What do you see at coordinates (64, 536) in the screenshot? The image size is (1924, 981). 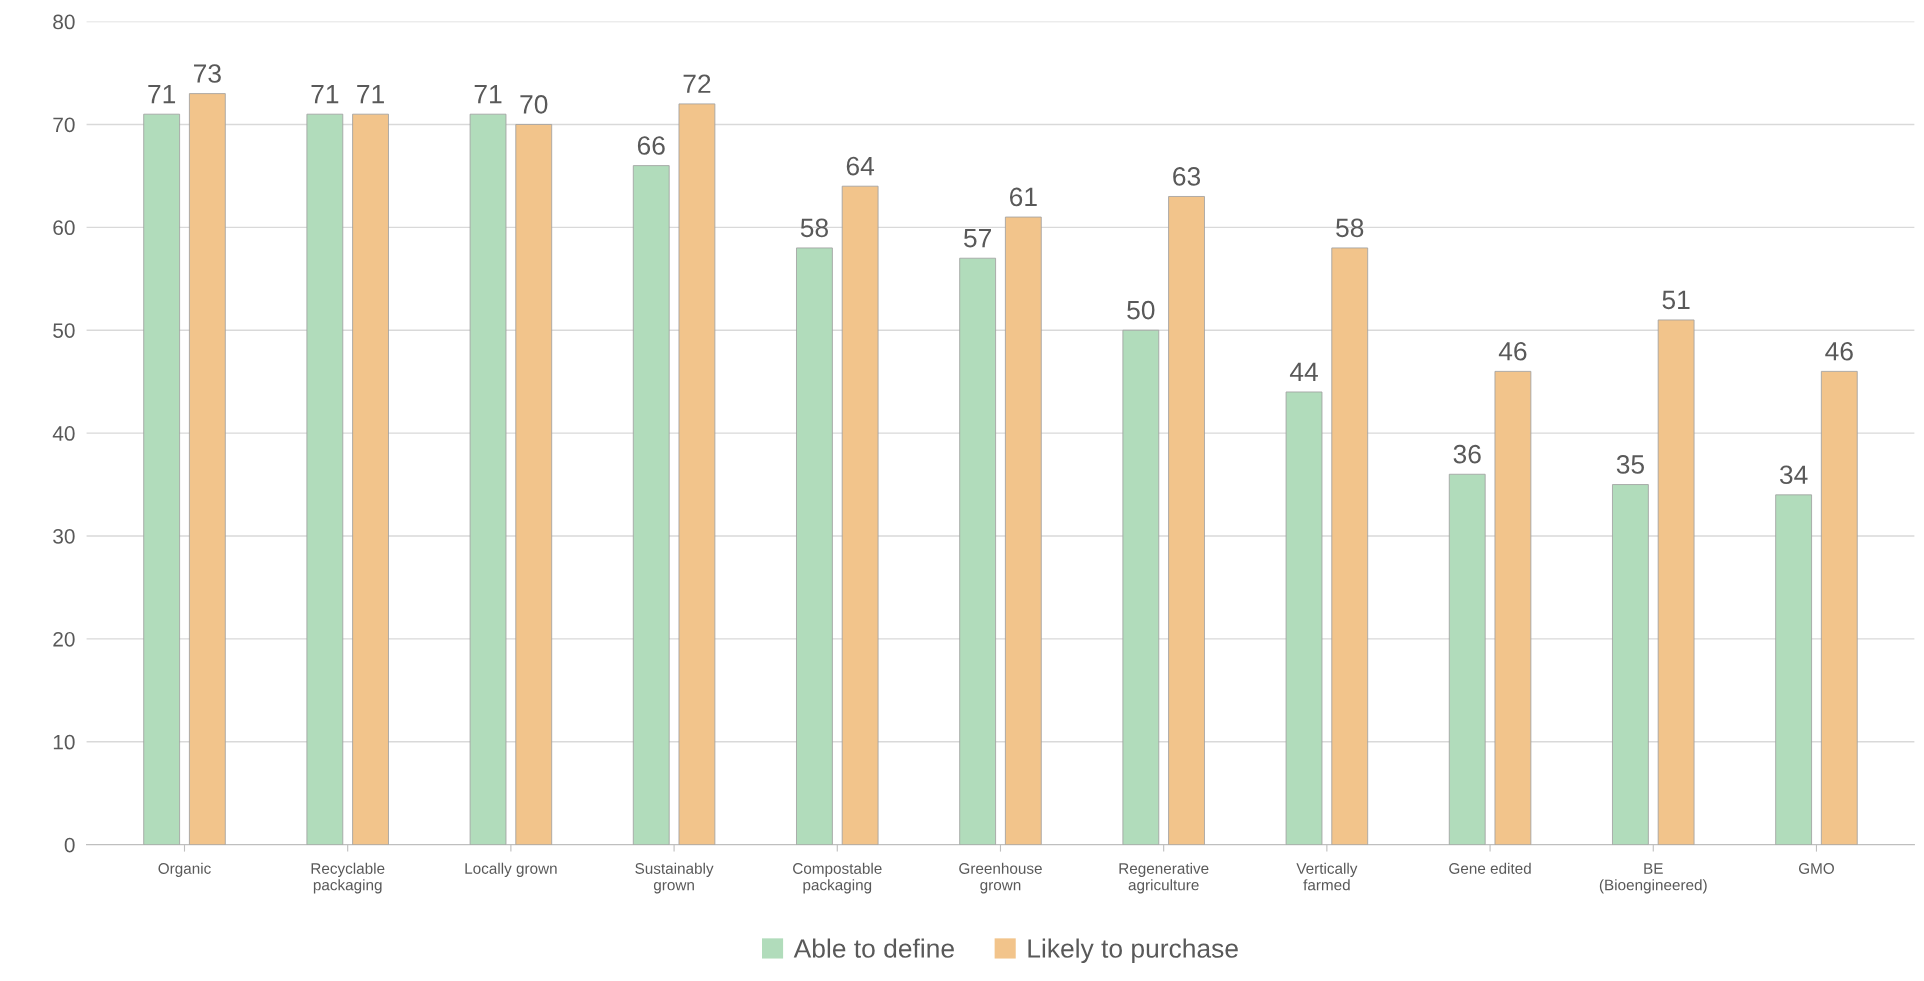 I see `y-tick-label: 30` at bounding box center [64, 536].